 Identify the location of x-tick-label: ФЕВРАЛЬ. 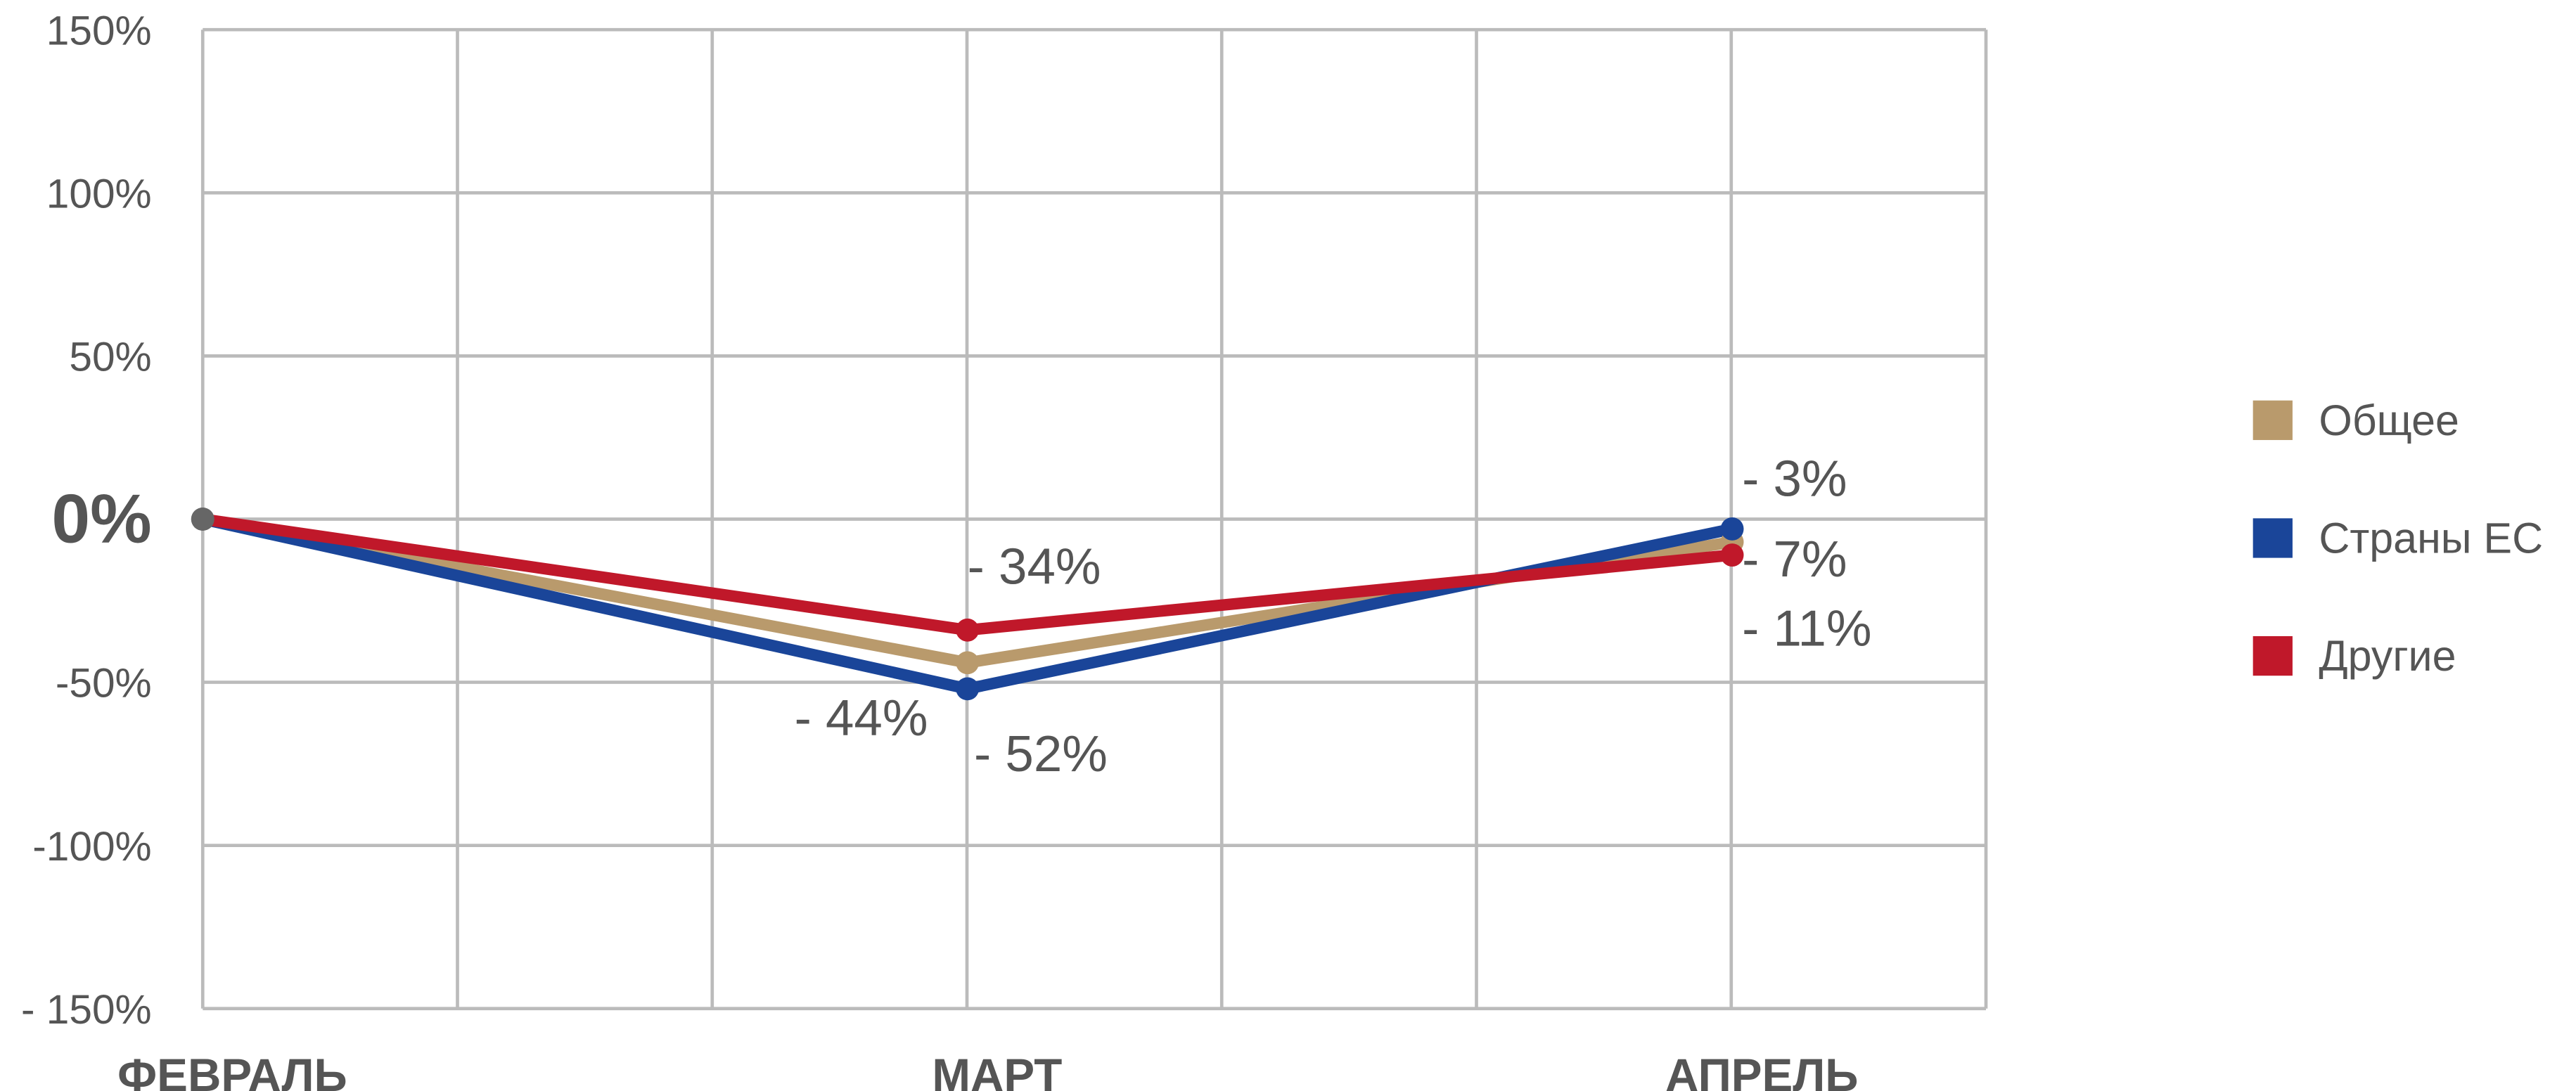
(232, 1070).